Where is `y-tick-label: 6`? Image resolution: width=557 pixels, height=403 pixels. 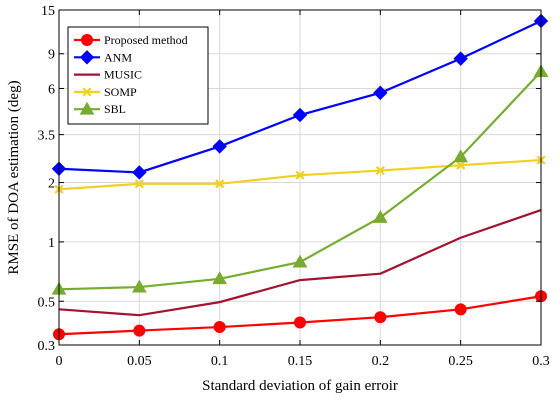 y-tick-label: 6 is located at coordinates (51, 89).